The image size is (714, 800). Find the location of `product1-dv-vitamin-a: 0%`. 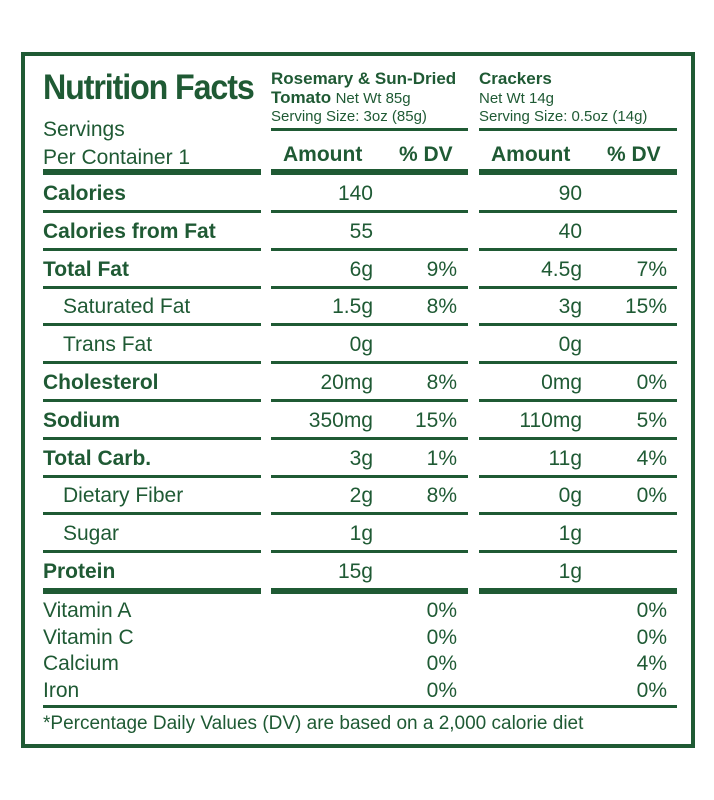

product1-dv-vitamin-a: 0% is located at coordinates (441, 610).